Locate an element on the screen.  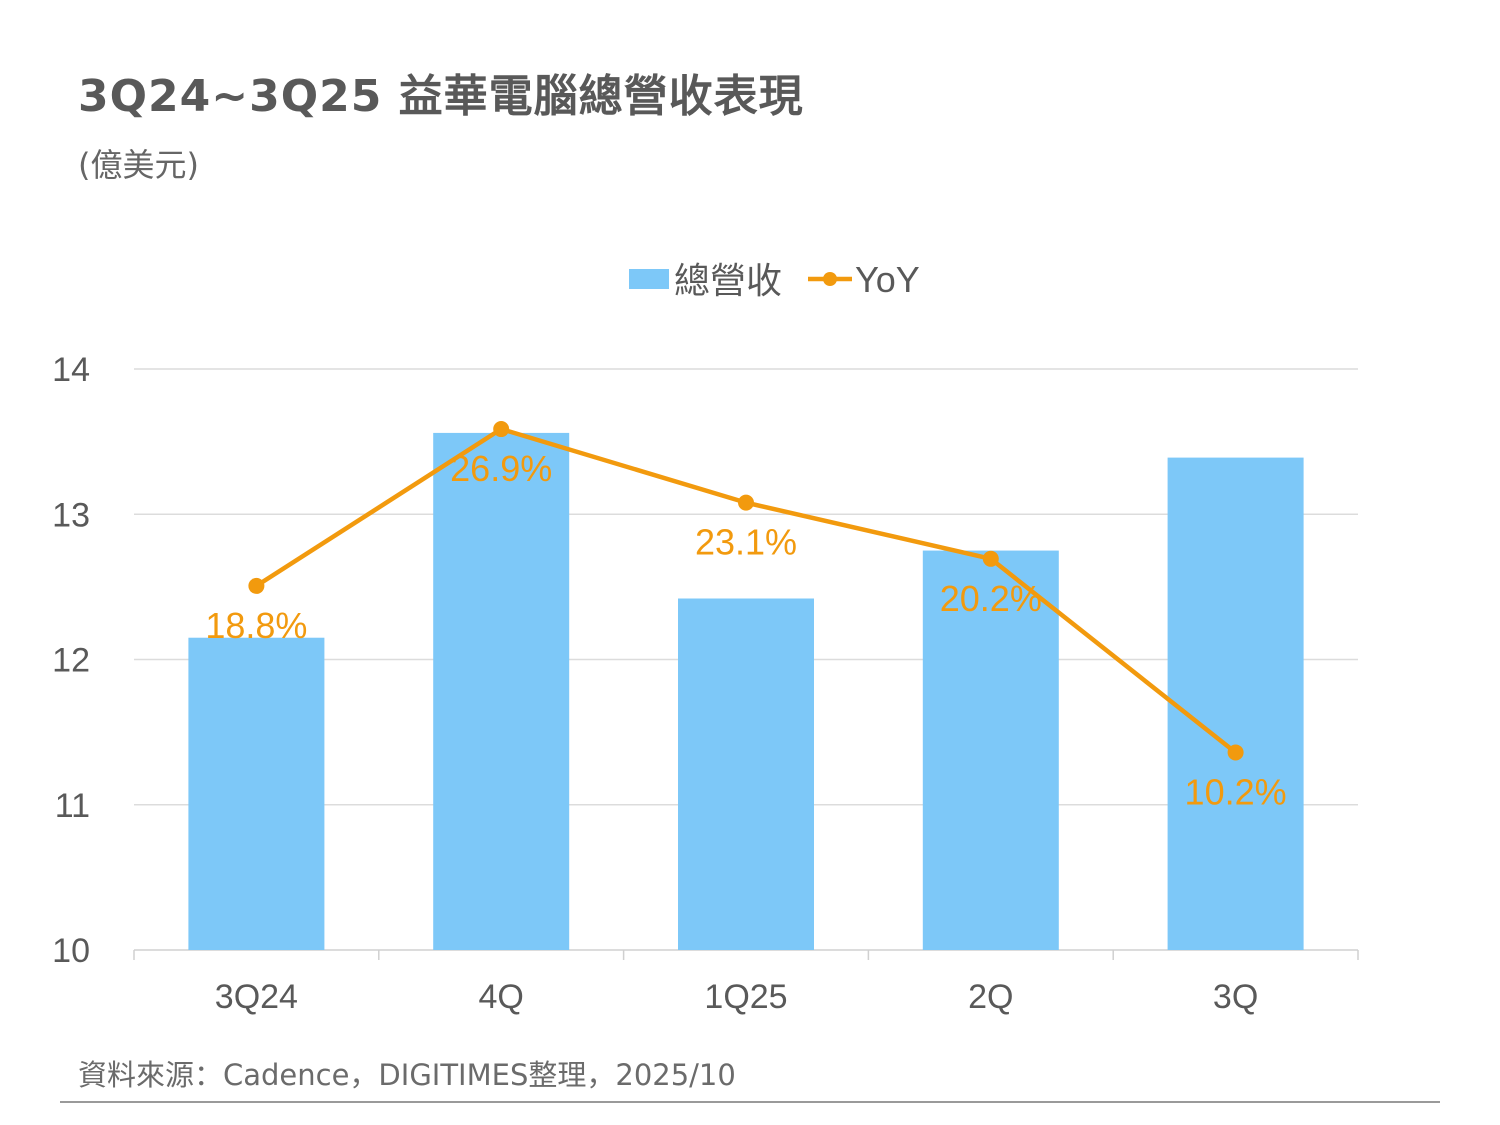
x-tick-label: 3Q is located at coordinates (1235, 997).